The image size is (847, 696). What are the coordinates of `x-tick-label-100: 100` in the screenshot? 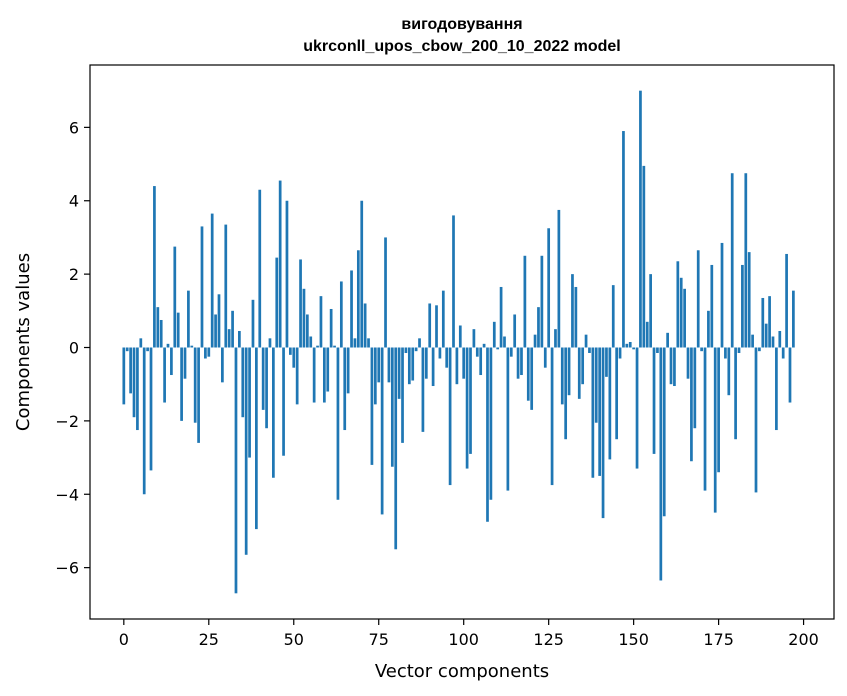 It's located at (463, 639).